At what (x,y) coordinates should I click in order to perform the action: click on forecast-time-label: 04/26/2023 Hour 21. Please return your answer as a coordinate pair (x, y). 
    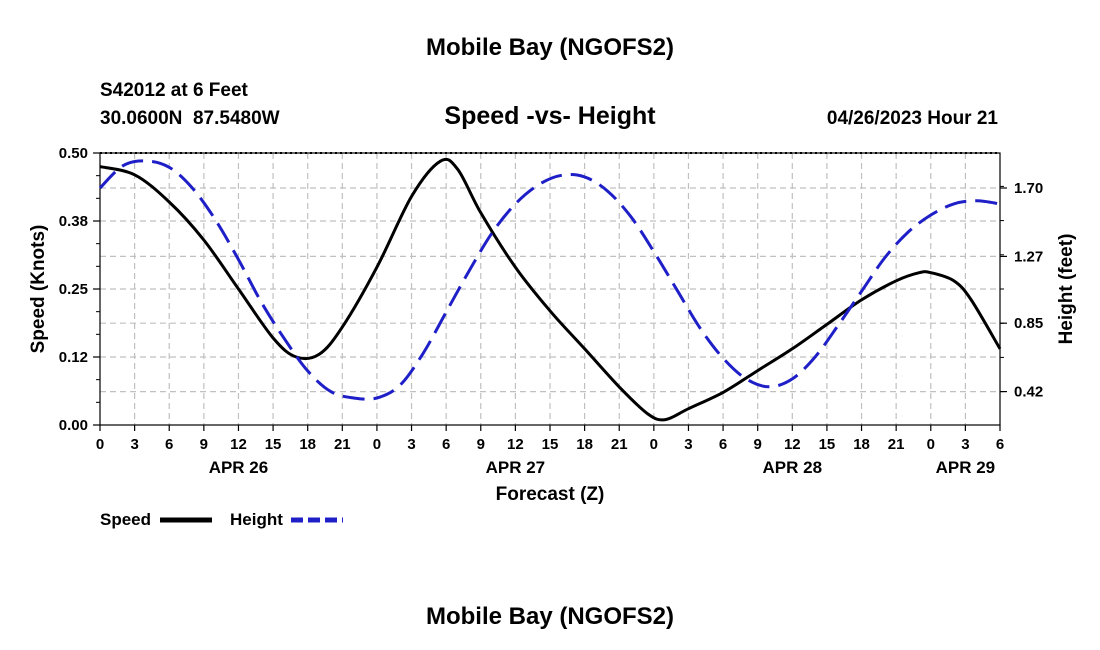
    Looking at the image, I should click on (913, 118).